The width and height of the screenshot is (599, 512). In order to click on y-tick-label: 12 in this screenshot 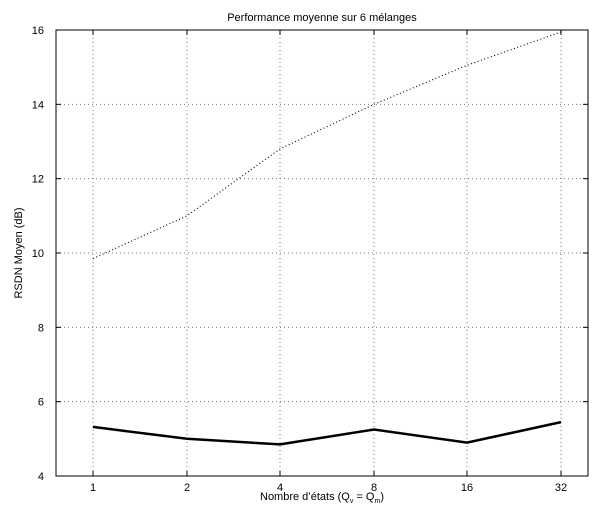, I will do `click(38, 180)`.